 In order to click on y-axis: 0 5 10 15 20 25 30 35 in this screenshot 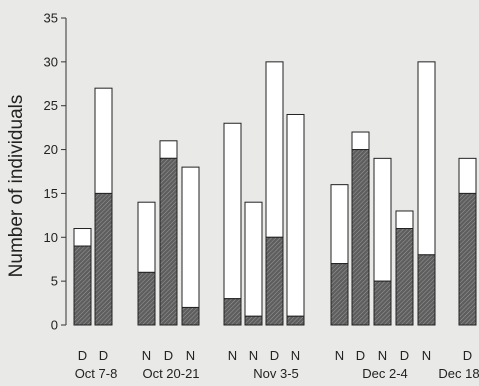, I will do `click(55, 172)`.